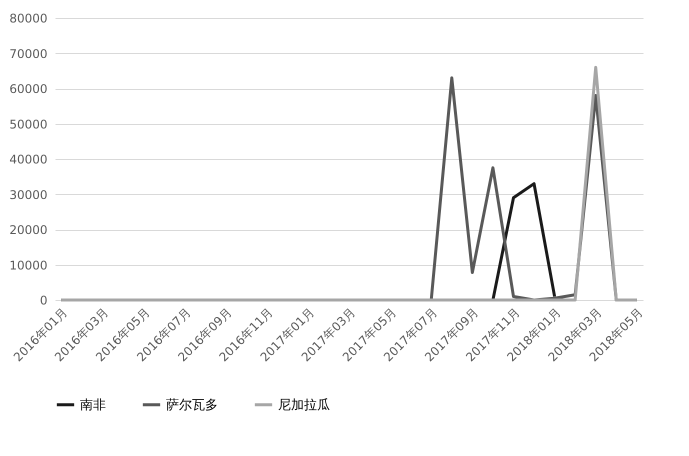 Image resolution: width=689 pixels, height=456 pixels. I want to click on y-tick-label: 0, so click(44, 301).